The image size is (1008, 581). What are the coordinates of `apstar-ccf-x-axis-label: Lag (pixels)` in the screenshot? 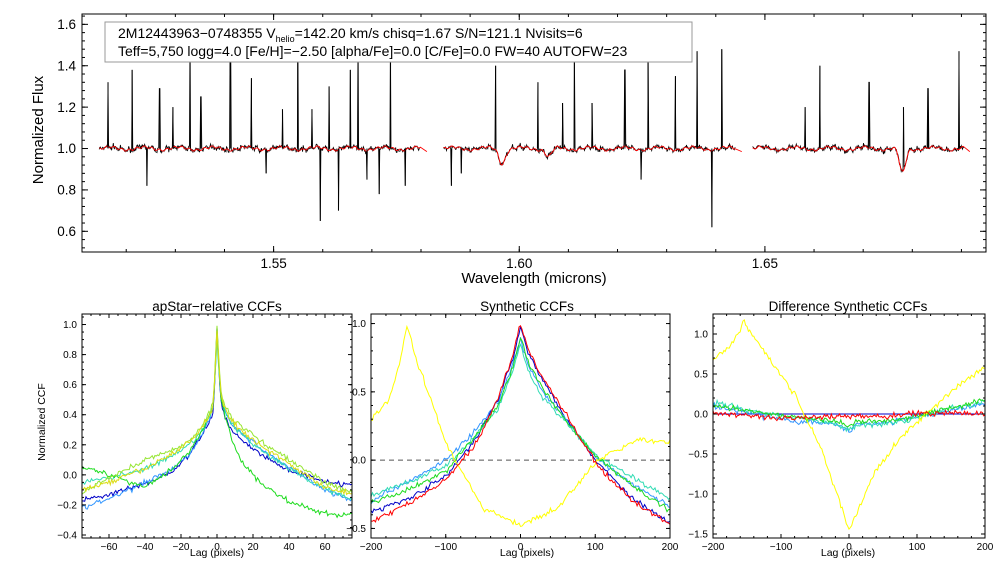 It's located at (217, 553).